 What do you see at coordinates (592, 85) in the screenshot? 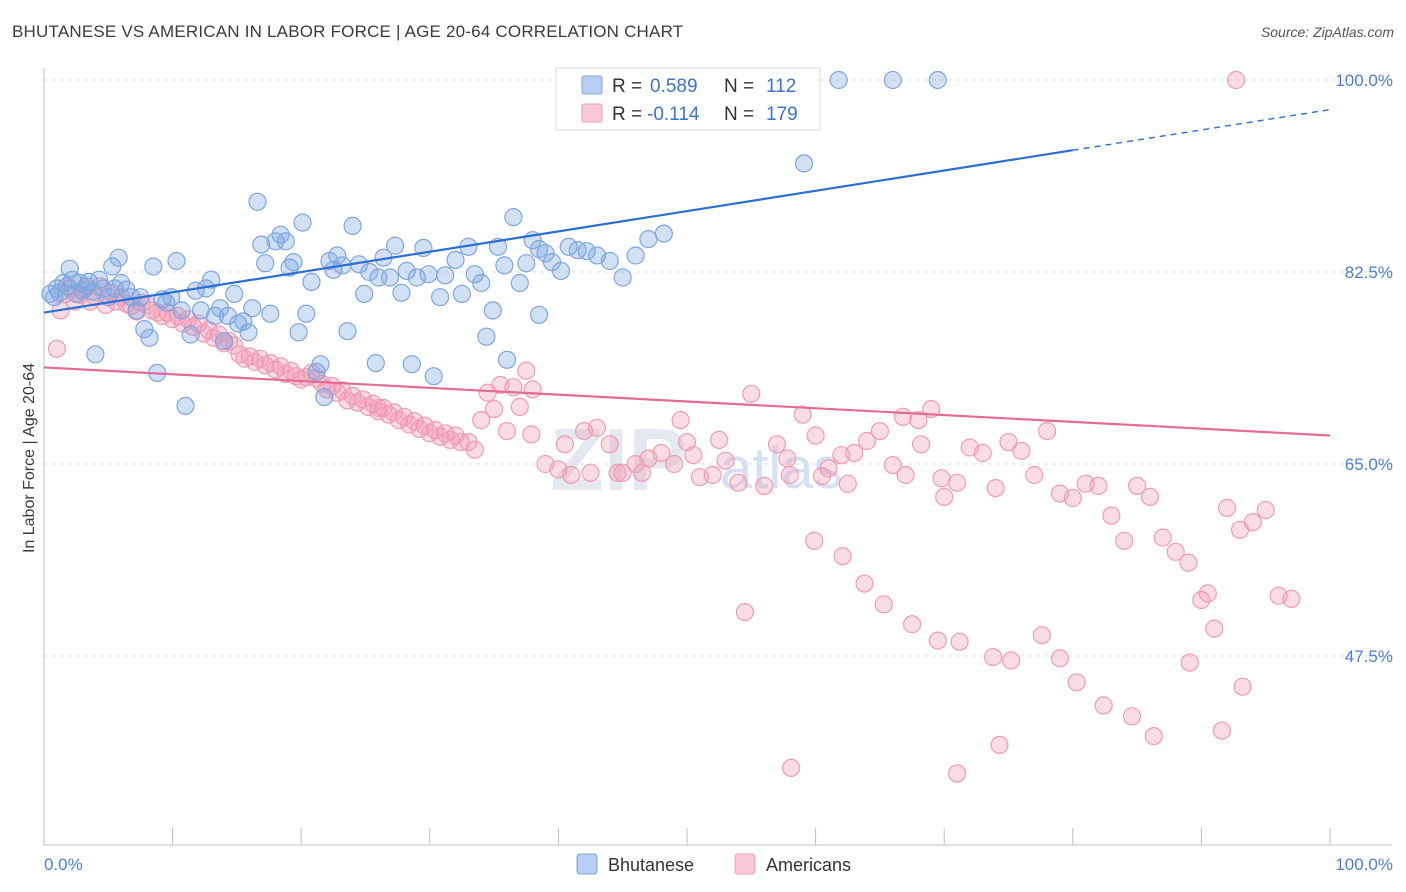
I see `legend-swatch-bhutanese` at bounding box center [592, 85].